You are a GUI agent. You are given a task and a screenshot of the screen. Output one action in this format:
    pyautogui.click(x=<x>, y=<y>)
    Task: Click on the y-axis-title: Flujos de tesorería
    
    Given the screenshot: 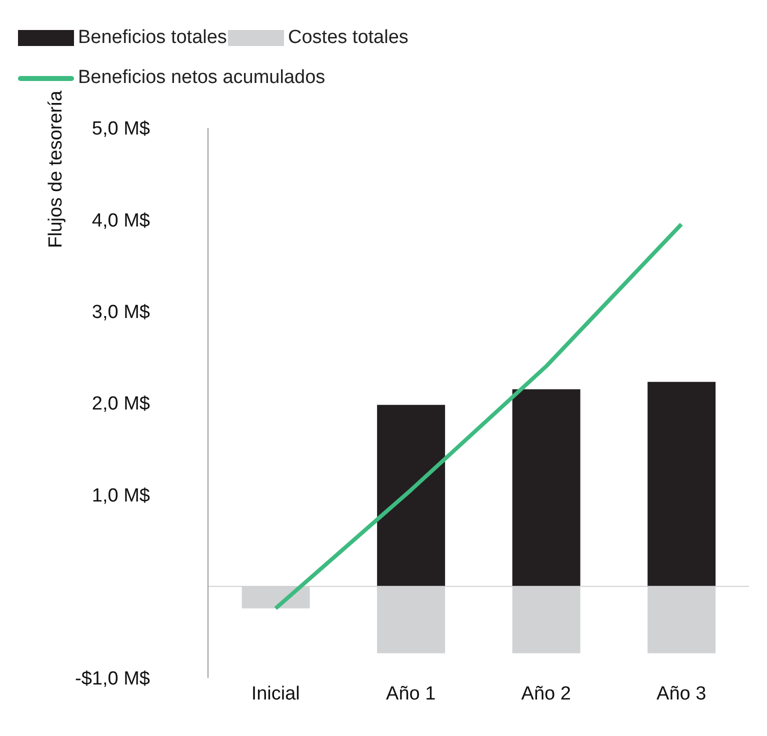 What is the action you would take?
    pyautogui.click(x=55, y=169)
    